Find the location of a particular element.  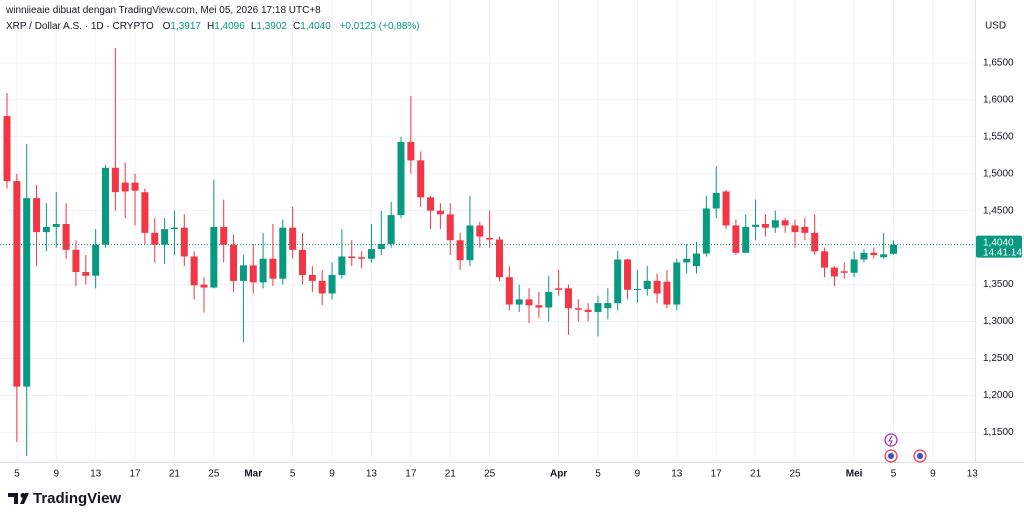

x-tick-label: Apr is located at coordinates (558, 474).